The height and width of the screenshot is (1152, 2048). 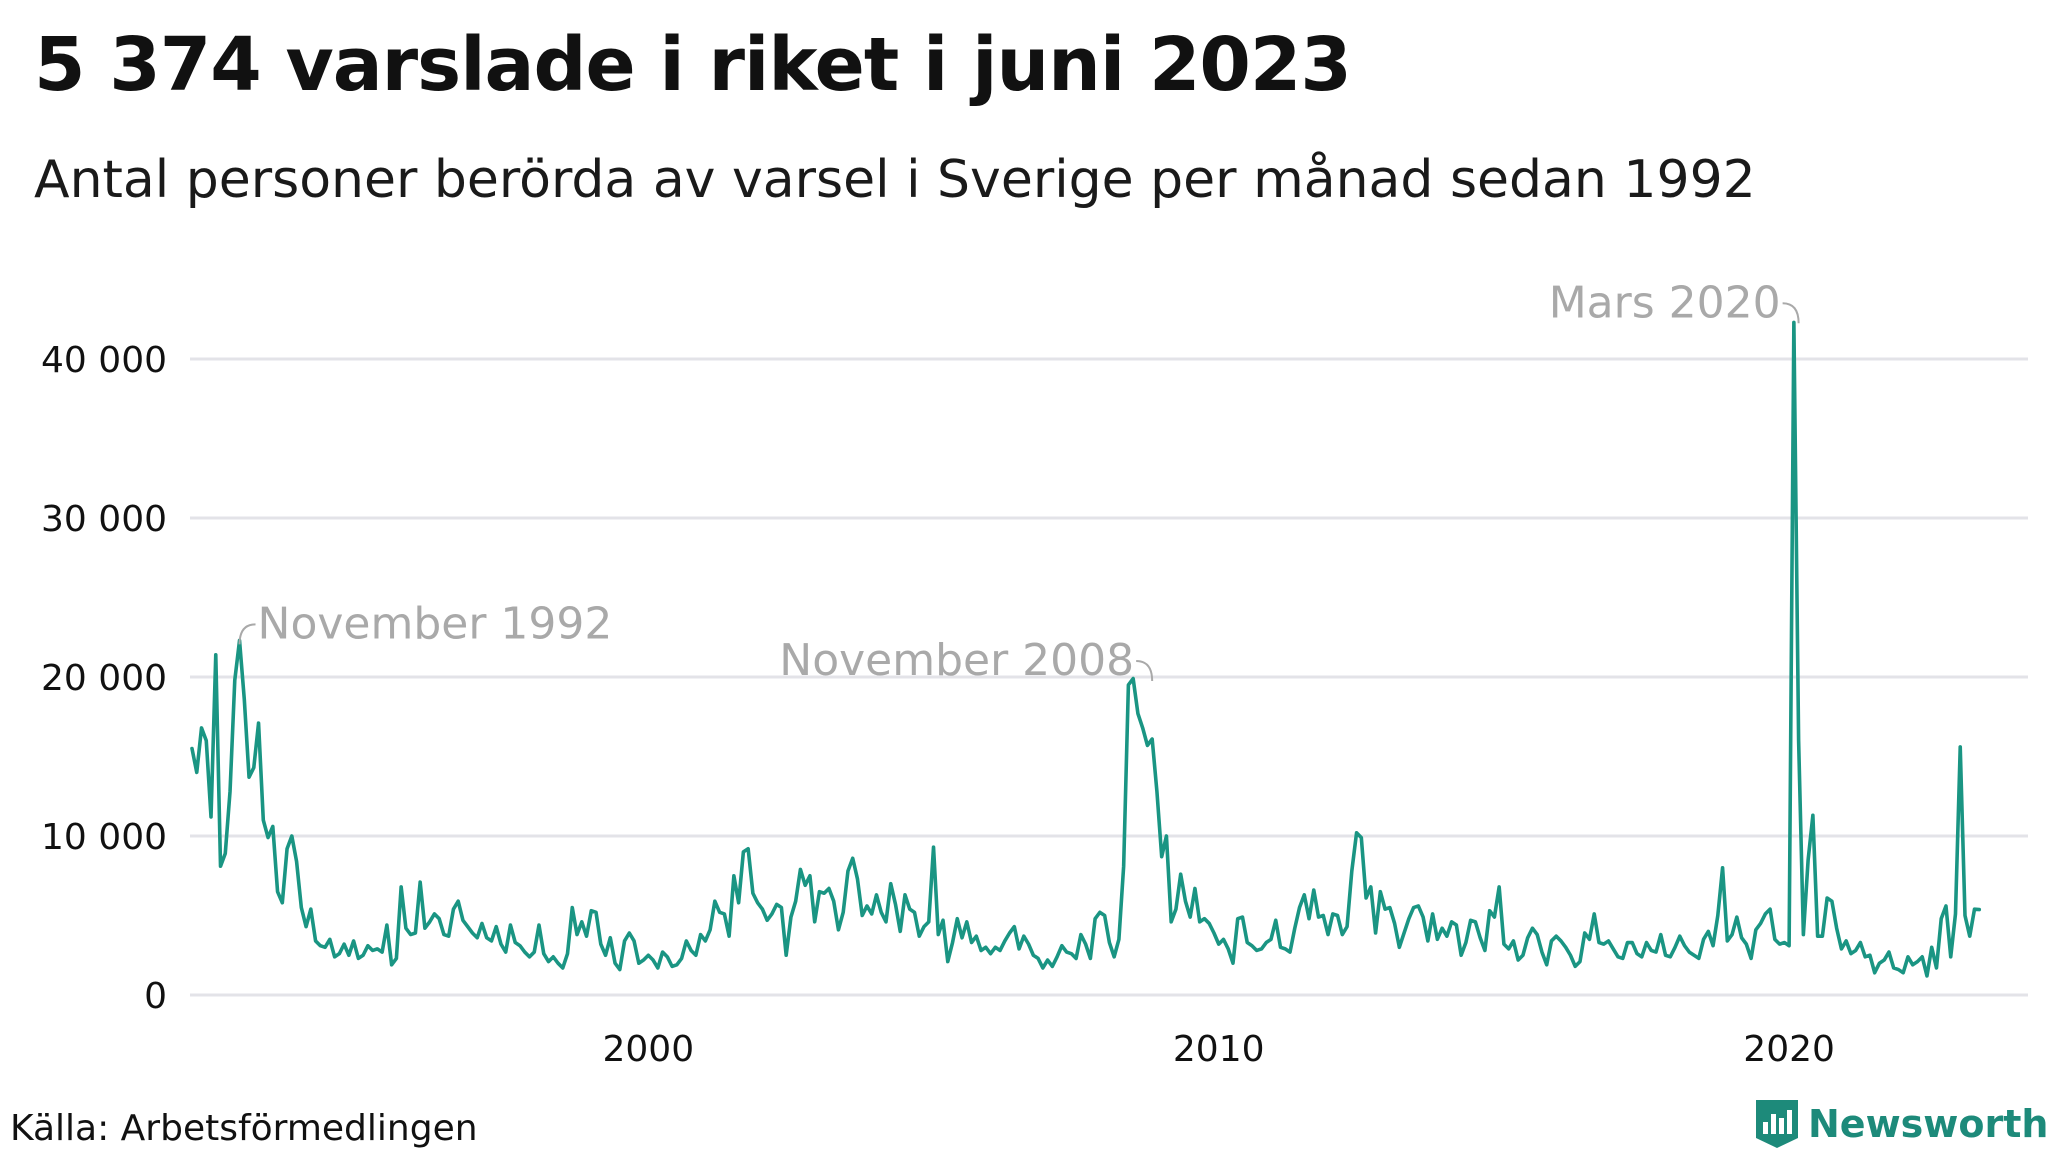 What do you see at coordinates (155, 996) in the screenshot?
I see `y-tick-label: 0` at bounding box center [155, 996].